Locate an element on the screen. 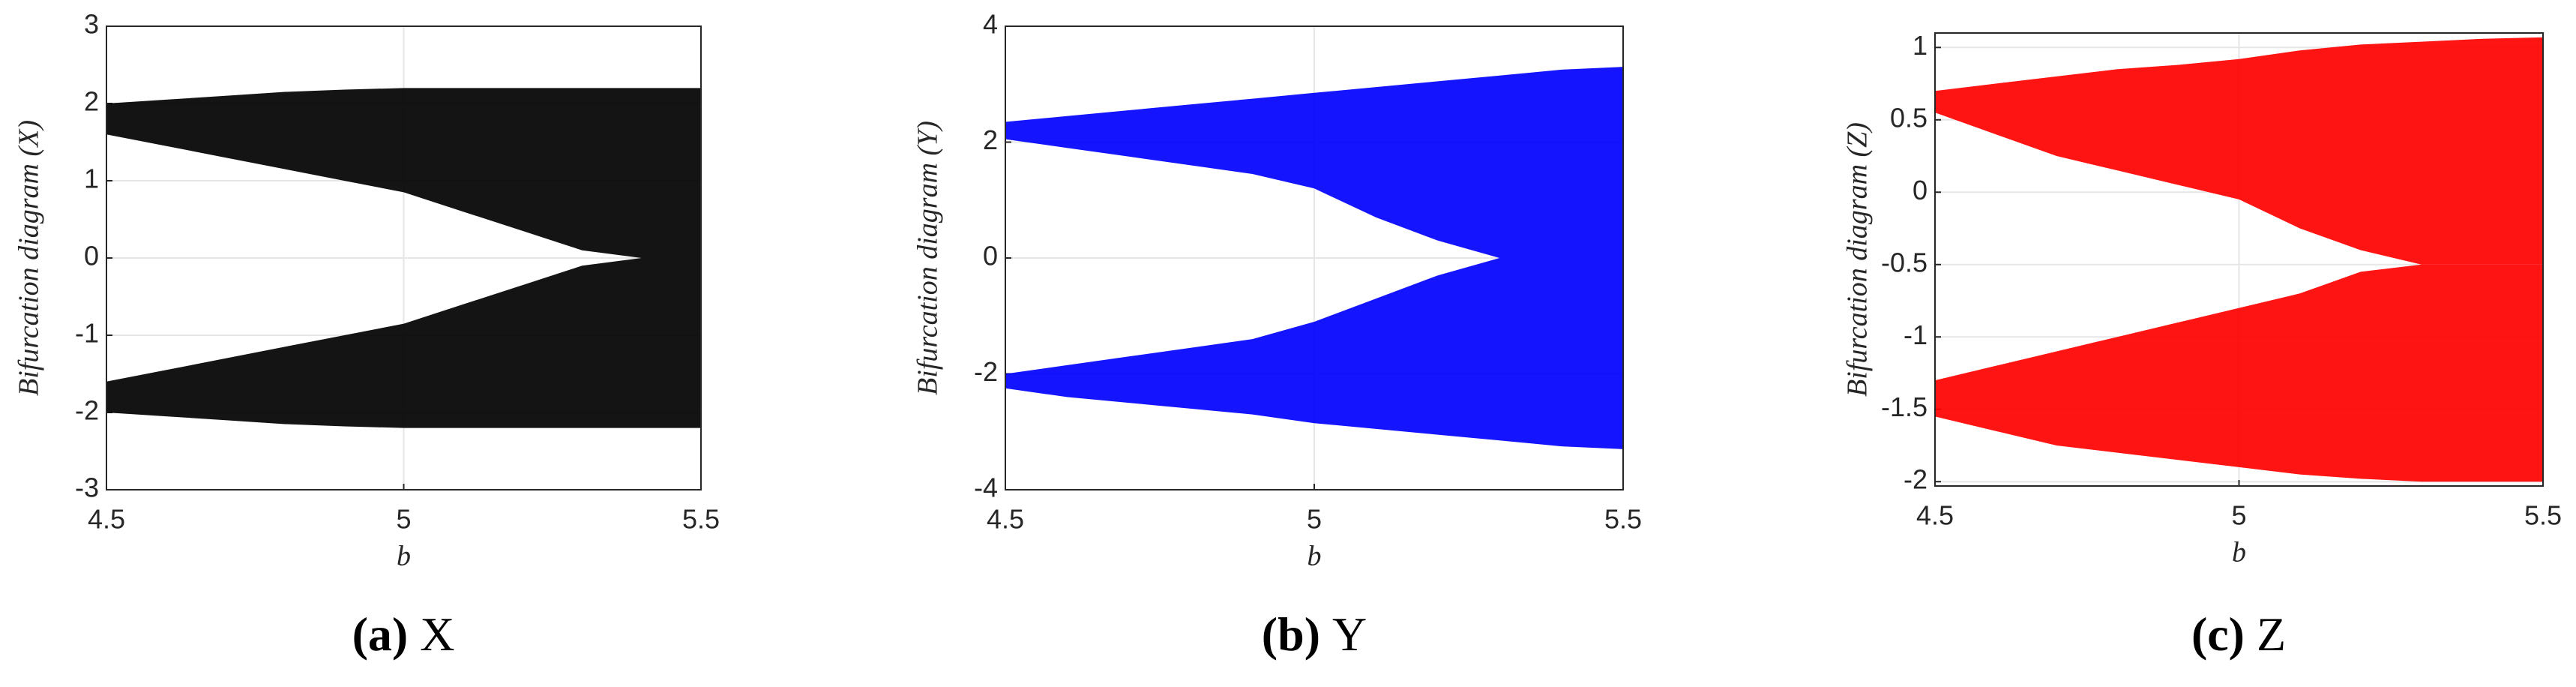  y-tick-label: -3 is located at coordinates (87, 487).